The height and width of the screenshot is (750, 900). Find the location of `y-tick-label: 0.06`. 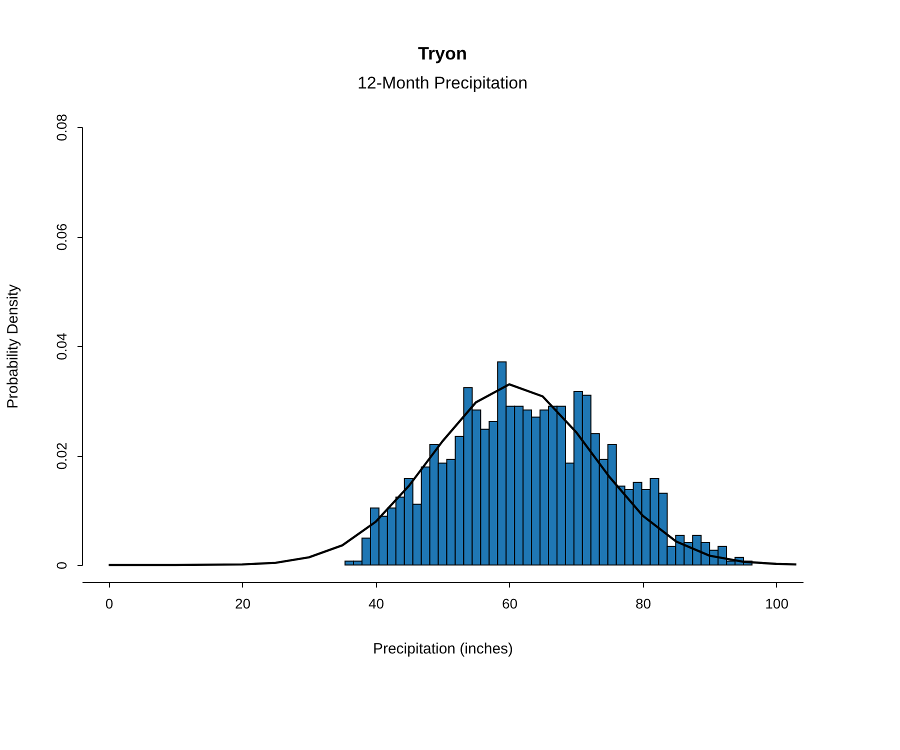

y-tick-label: 0.06 is located at coordinates (62, 237).